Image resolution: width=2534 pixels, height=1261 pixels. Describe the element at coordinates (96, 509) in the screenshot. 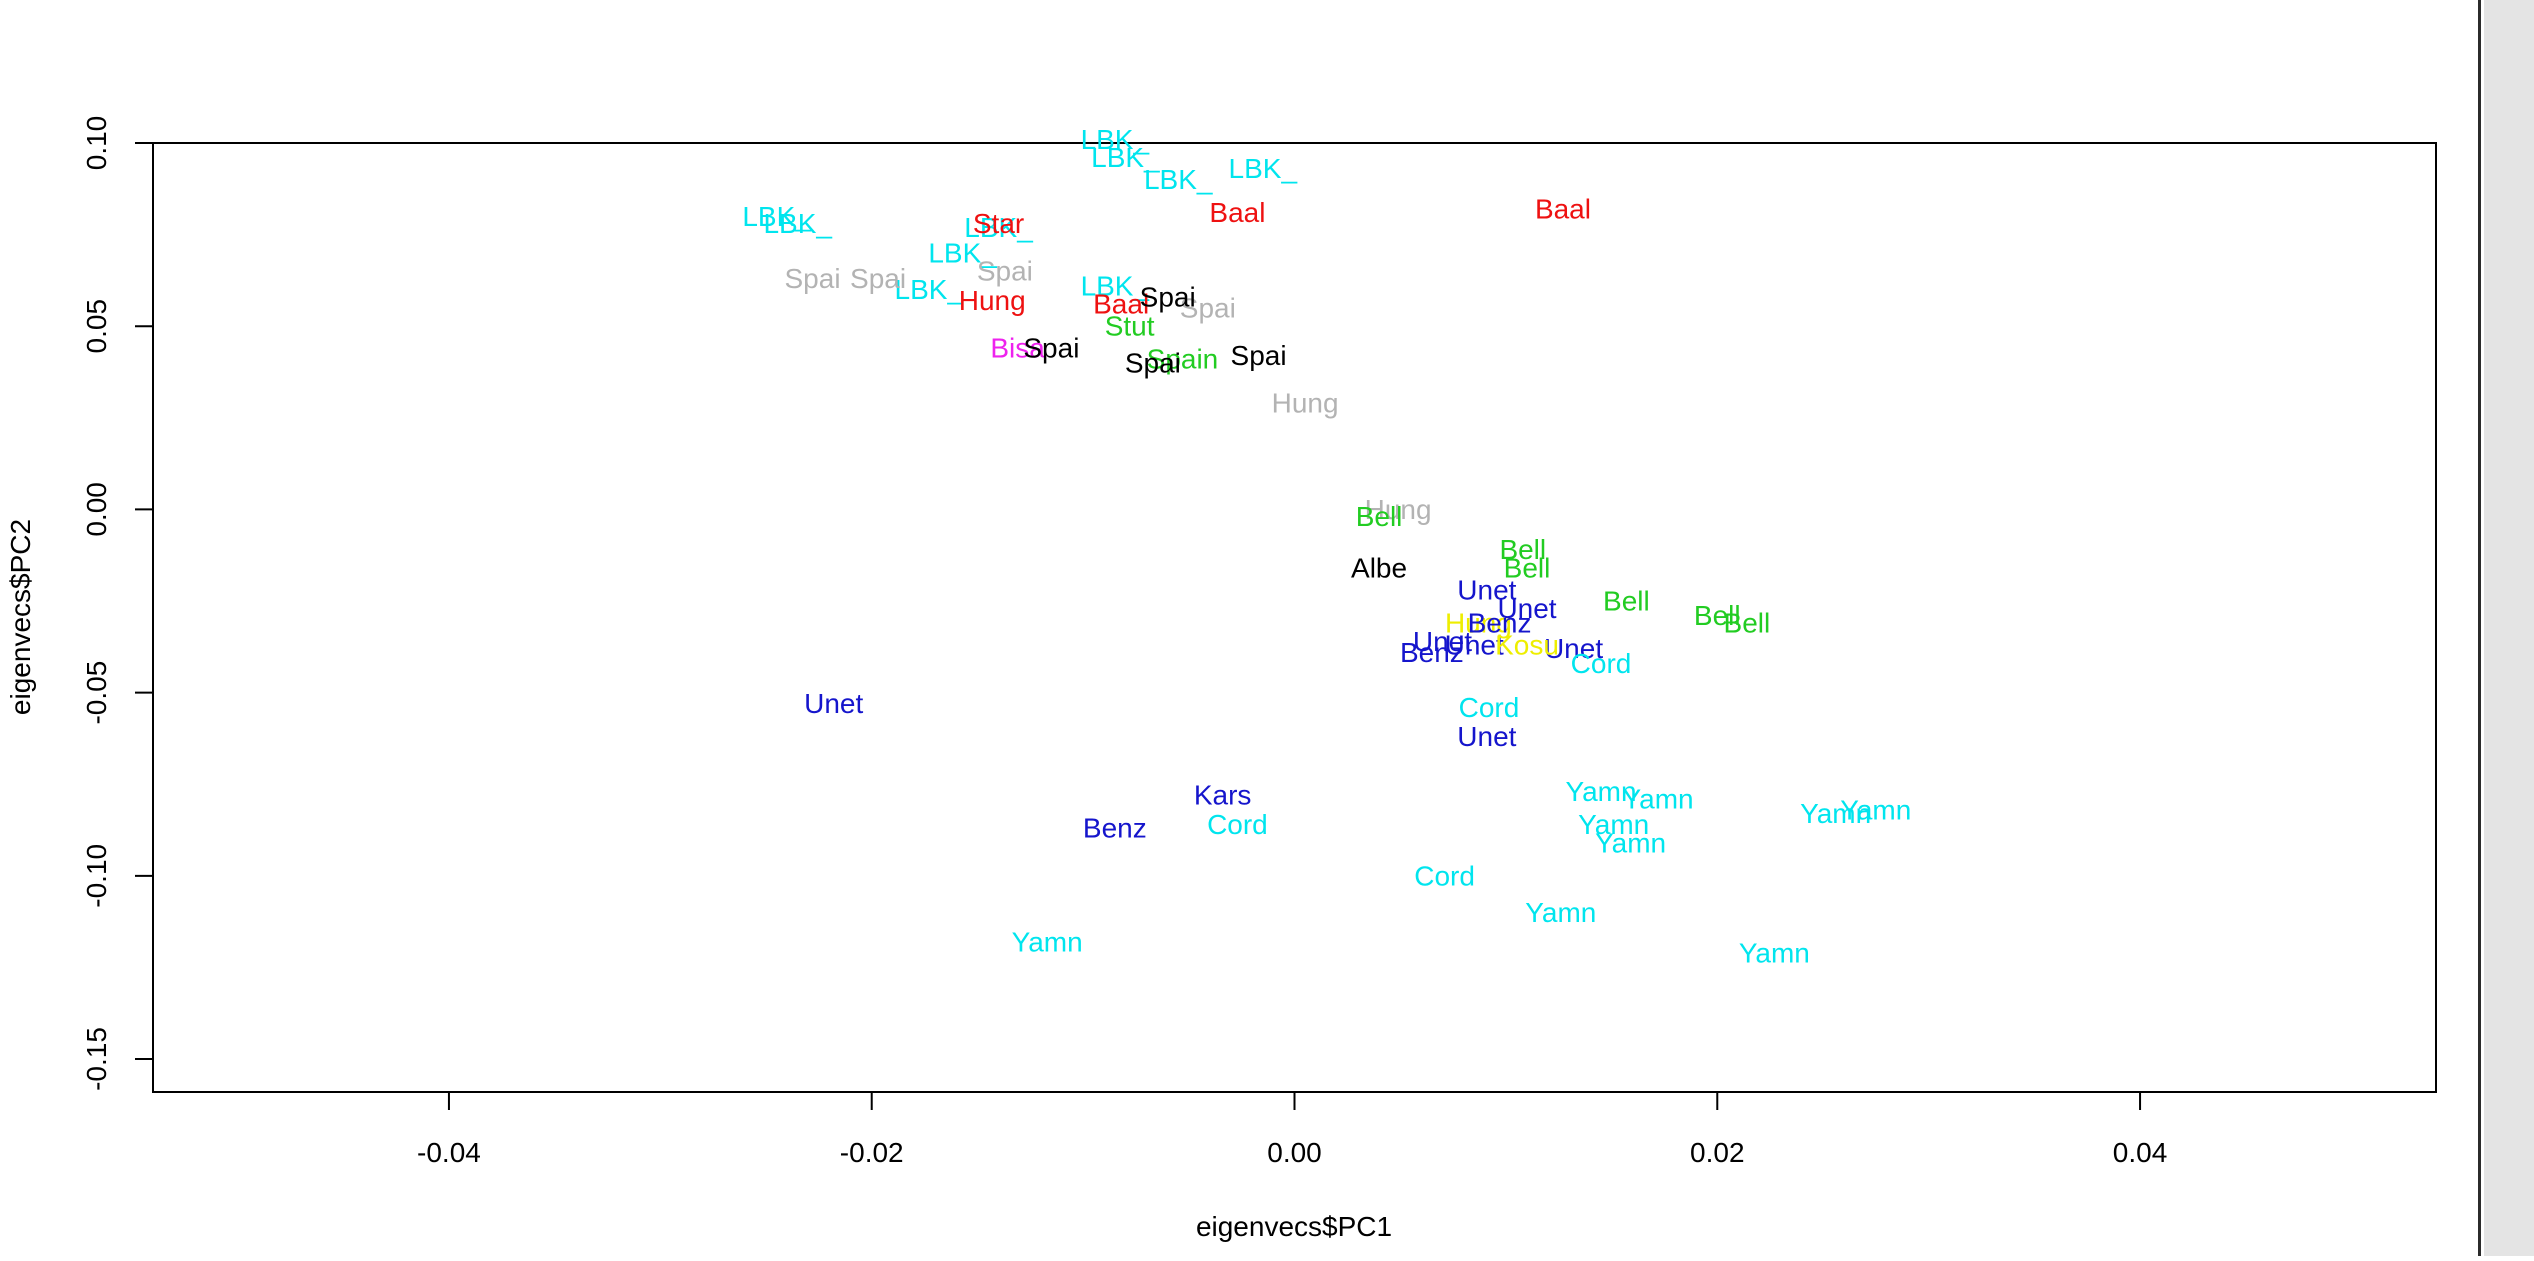

I see `y-tick-label: 0.00` at that location.